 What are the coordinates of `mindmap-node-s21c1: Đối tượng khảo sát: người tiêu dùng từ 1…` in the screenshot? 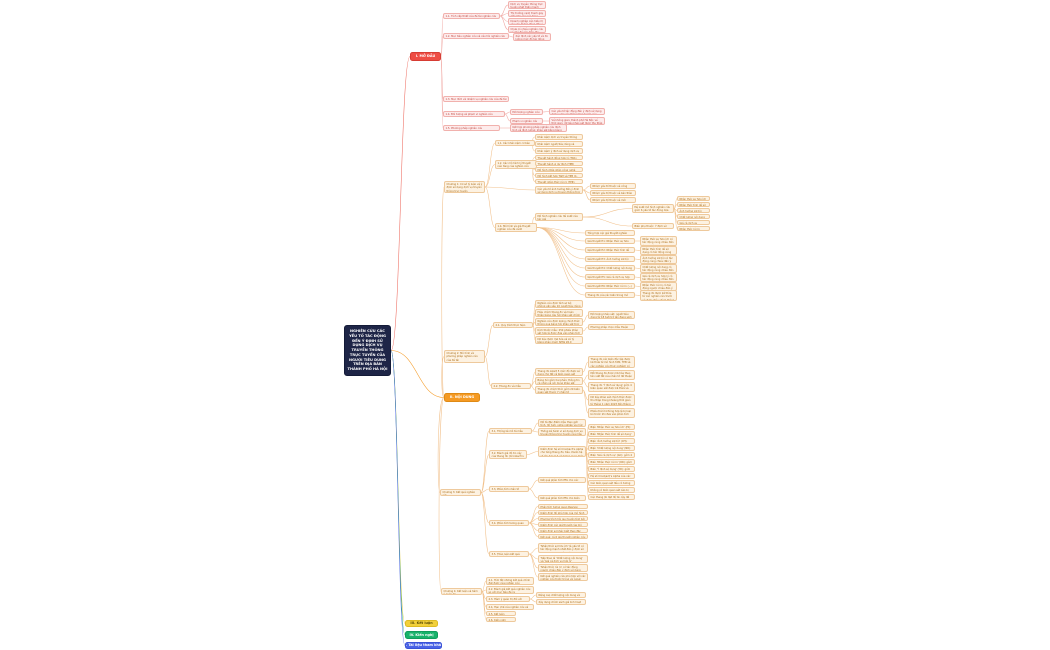 It's located at (611, 315).